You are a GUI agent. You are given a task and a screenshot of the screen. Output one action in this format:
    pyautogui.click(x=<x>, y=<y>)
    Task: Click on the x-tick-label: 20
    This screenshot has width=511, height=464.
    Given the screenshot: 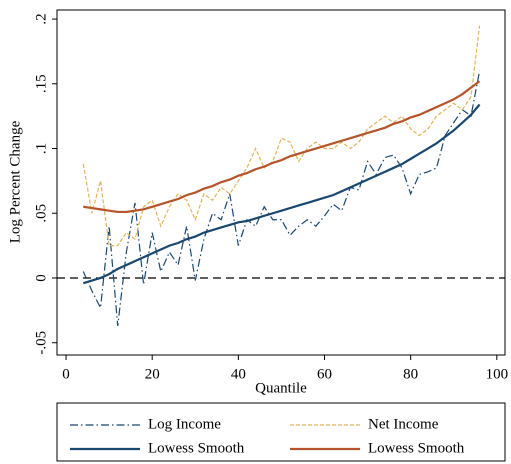 What is the action you would take?
    pyautogui.click(x=152, y=374)
    